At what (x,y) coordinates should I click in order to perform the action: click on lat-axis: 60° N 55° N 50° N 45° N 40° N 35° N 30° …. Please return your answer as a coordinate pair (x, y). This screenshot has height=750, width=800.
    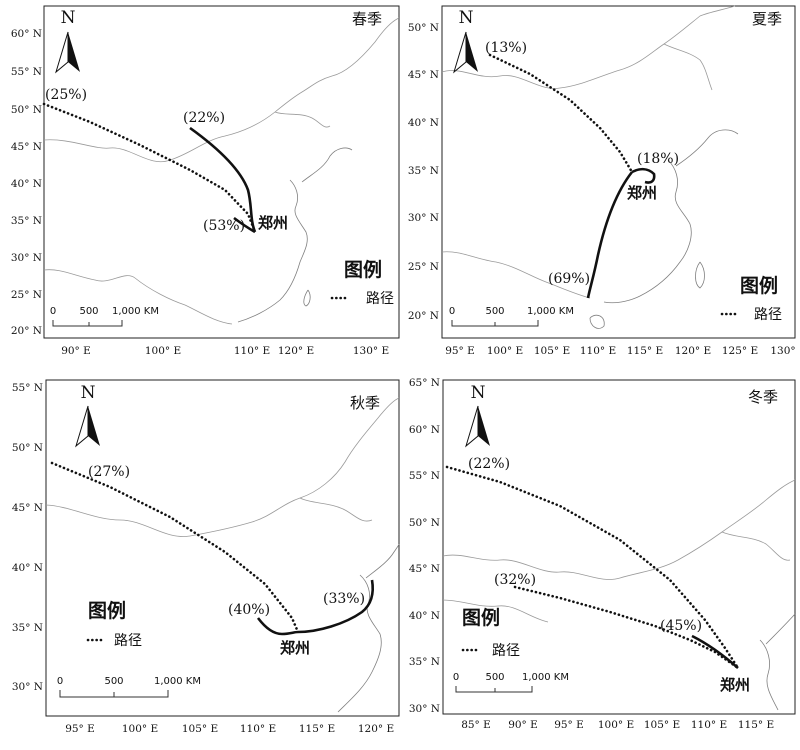
    Looking at the image, I should click on (26, 182).